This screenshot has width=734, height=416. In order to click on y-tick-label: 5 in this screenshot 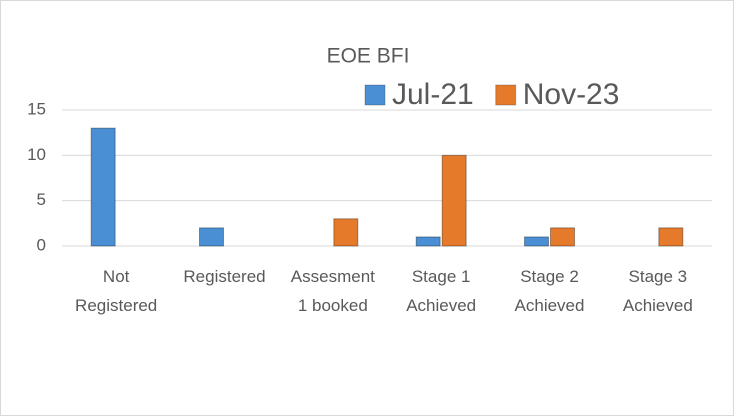, I will do `click(41, 199)`.